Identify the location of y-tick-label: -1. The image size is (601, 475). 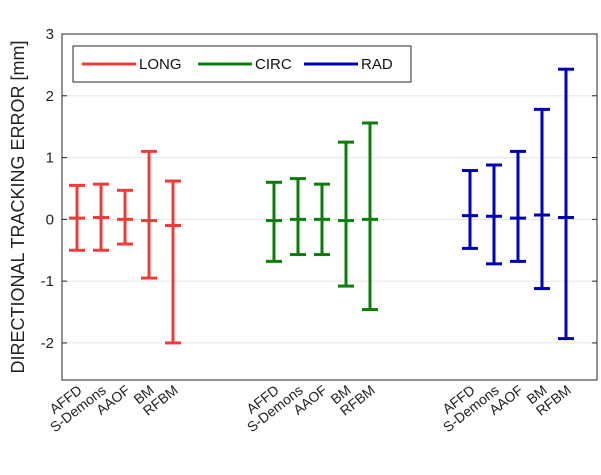
(47, 281).